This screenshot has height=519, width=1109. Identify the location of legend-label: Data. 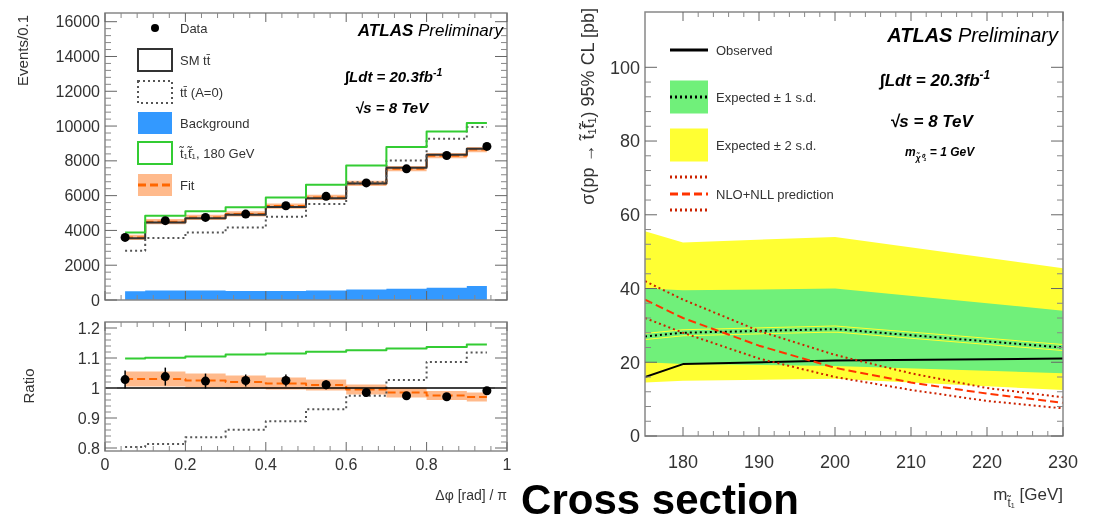
(194, 28).